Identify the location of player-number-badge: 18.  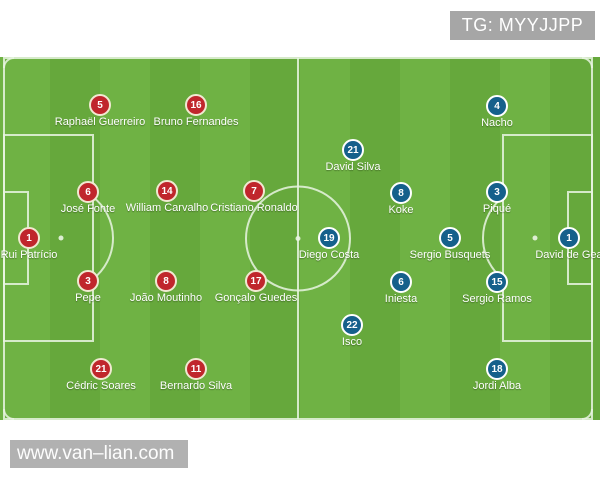
(497, 369).